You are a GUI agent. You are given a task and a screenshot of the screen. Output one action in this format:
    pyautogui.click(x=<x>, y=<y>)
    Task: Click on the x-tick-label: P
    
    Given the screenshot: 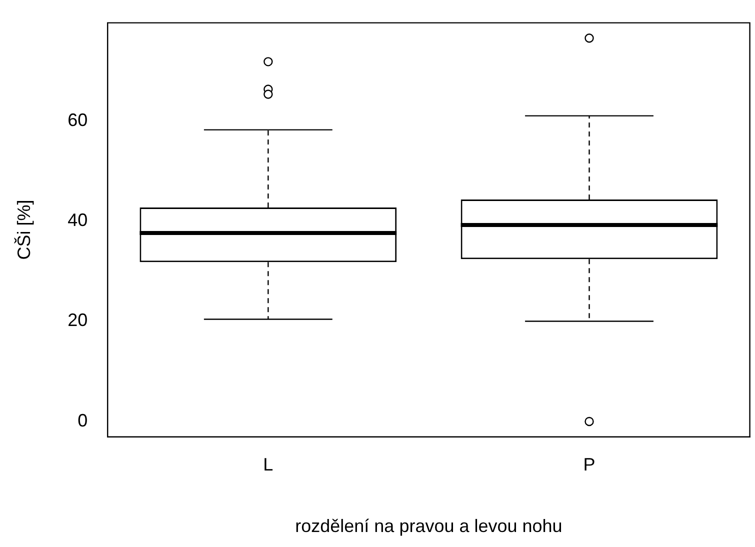 What is the action you would take?
    pyautogui.click(x=589, y=464)
    